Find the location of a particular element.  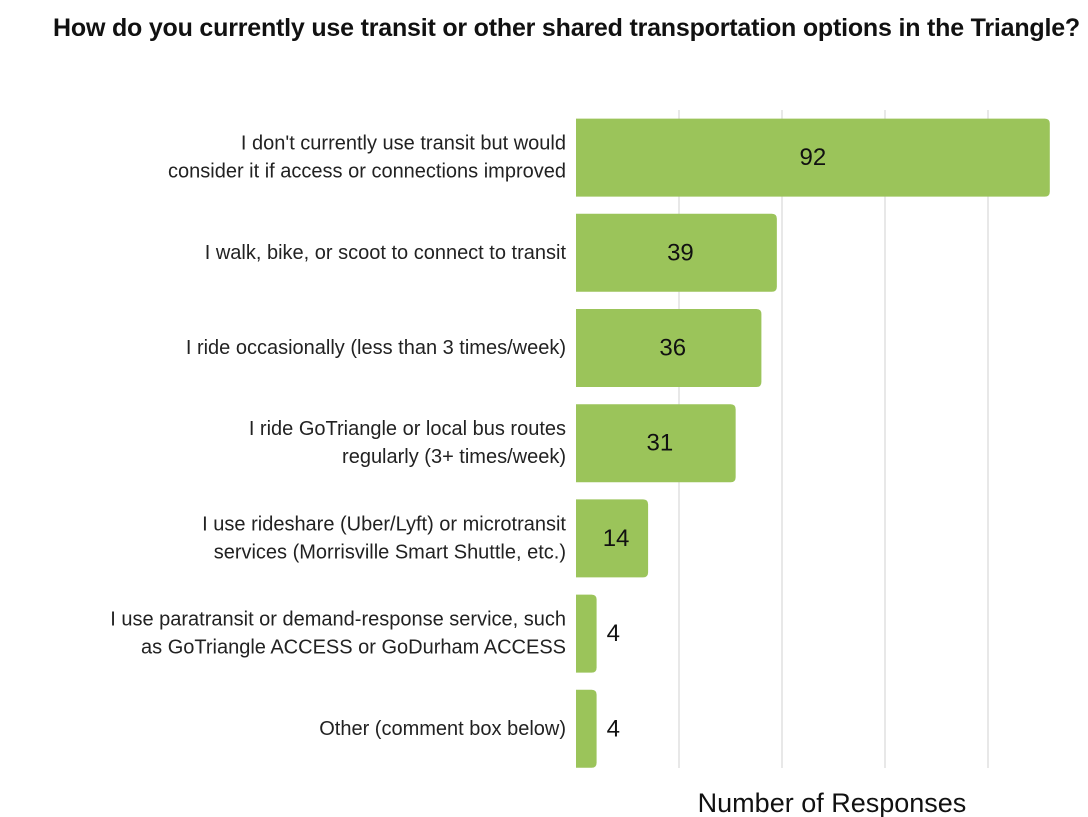

data-label: 36 is located at coordinates (672, 348).